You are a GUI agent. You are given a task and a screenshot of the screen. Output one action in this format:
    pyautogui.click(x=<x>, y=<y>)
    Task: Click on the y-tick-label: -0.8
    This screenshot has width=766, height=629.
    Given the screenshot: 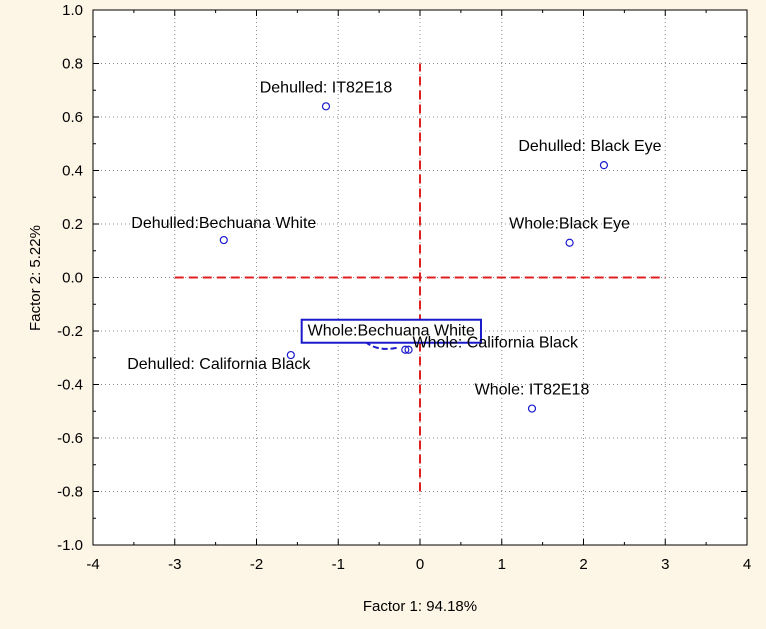 What is the action you would take?
    pyautogui.click(x=70, y=492)
    